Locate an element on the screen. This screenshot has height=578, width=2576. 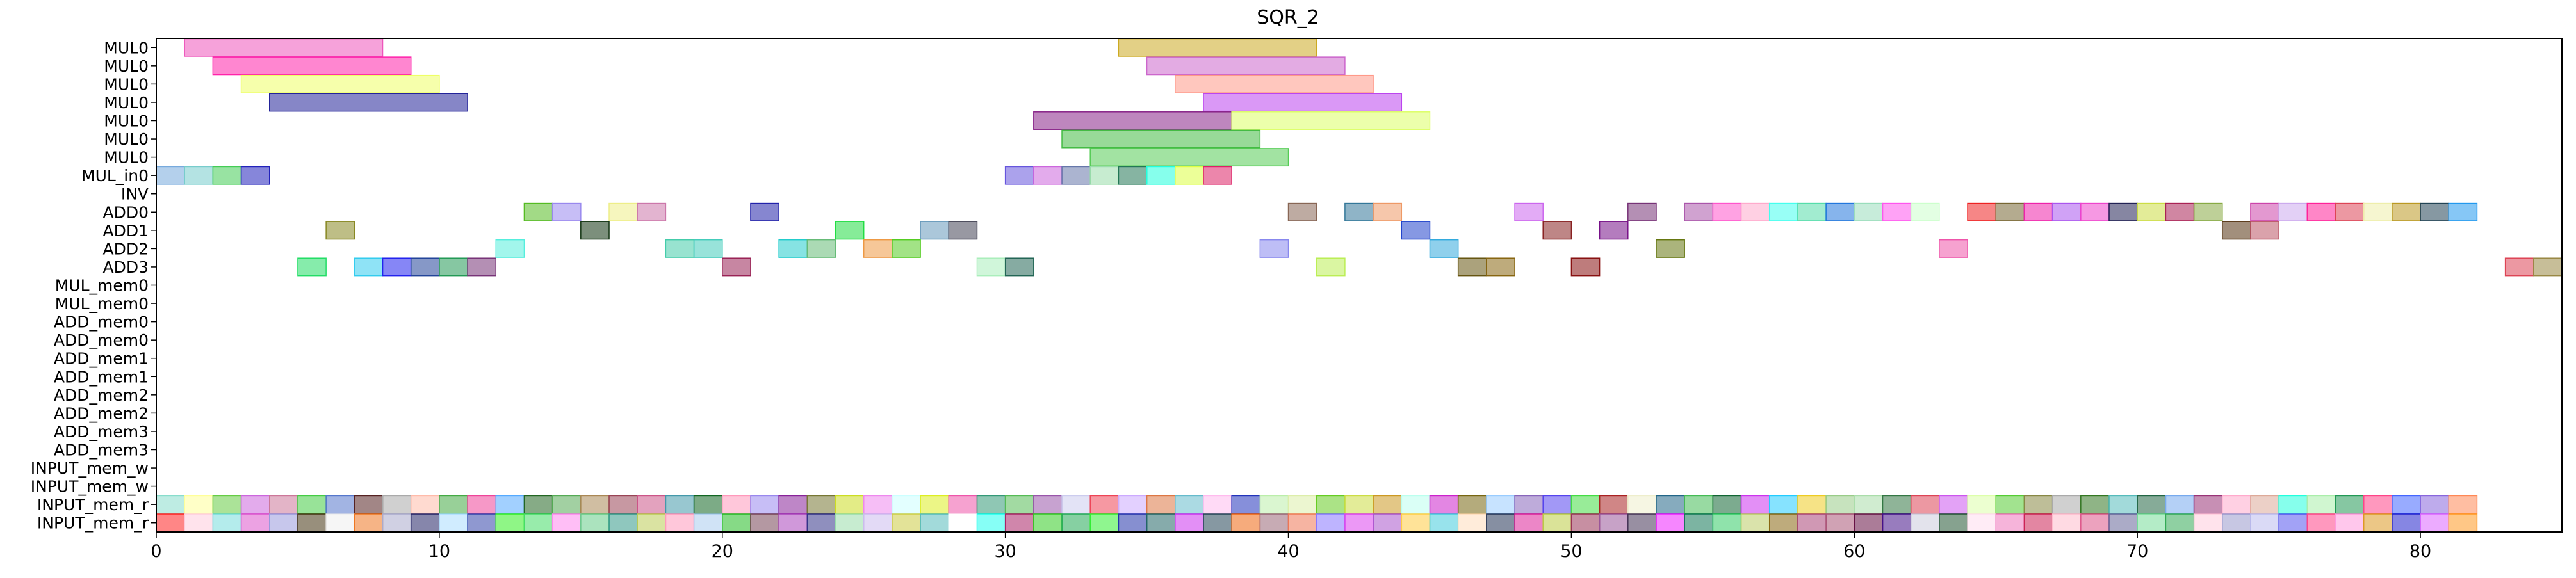
x-tick-label: 50 is located at coordinates (1571, 551).